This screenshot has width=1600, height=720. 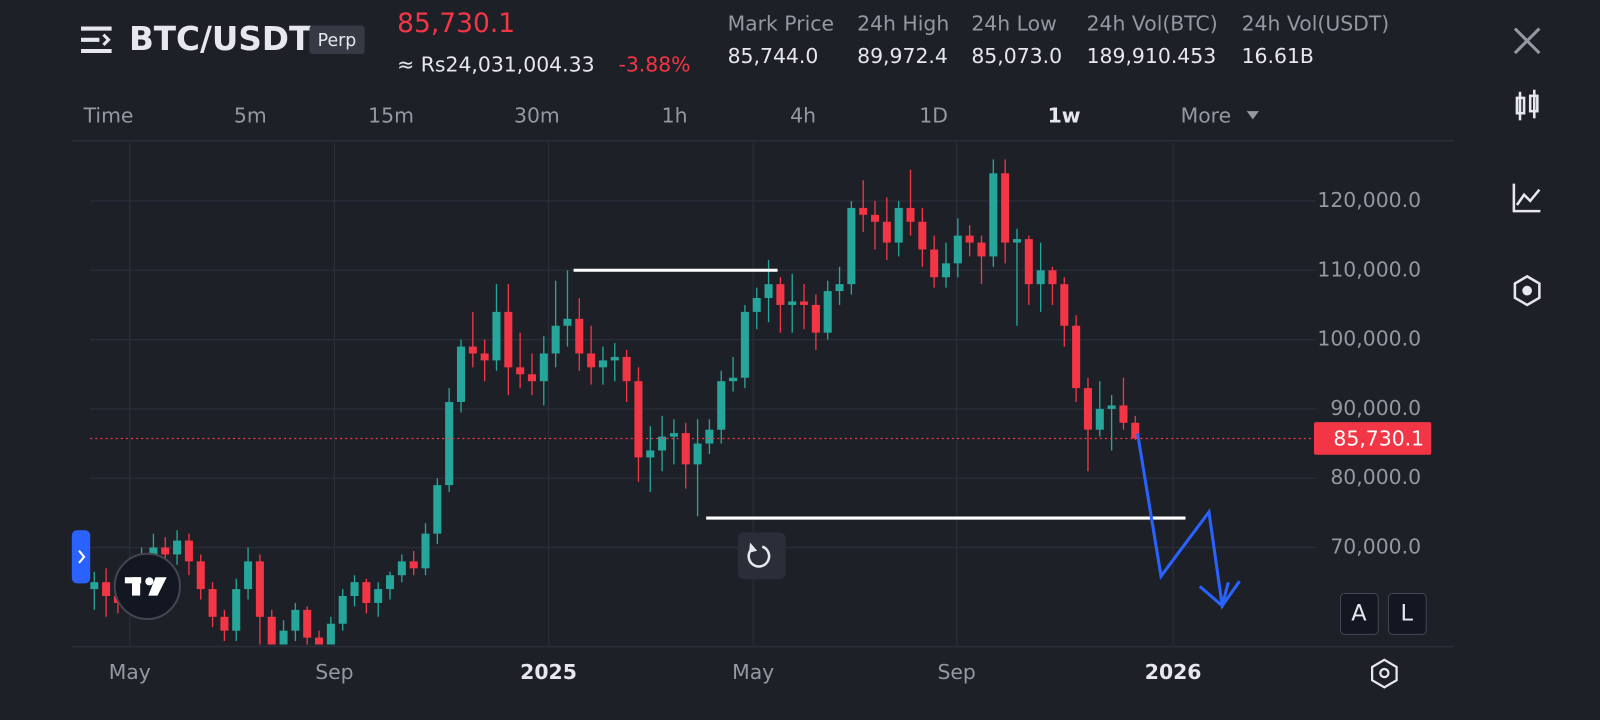 I want to click on auto-label: A, so click(x=1359, y=613).